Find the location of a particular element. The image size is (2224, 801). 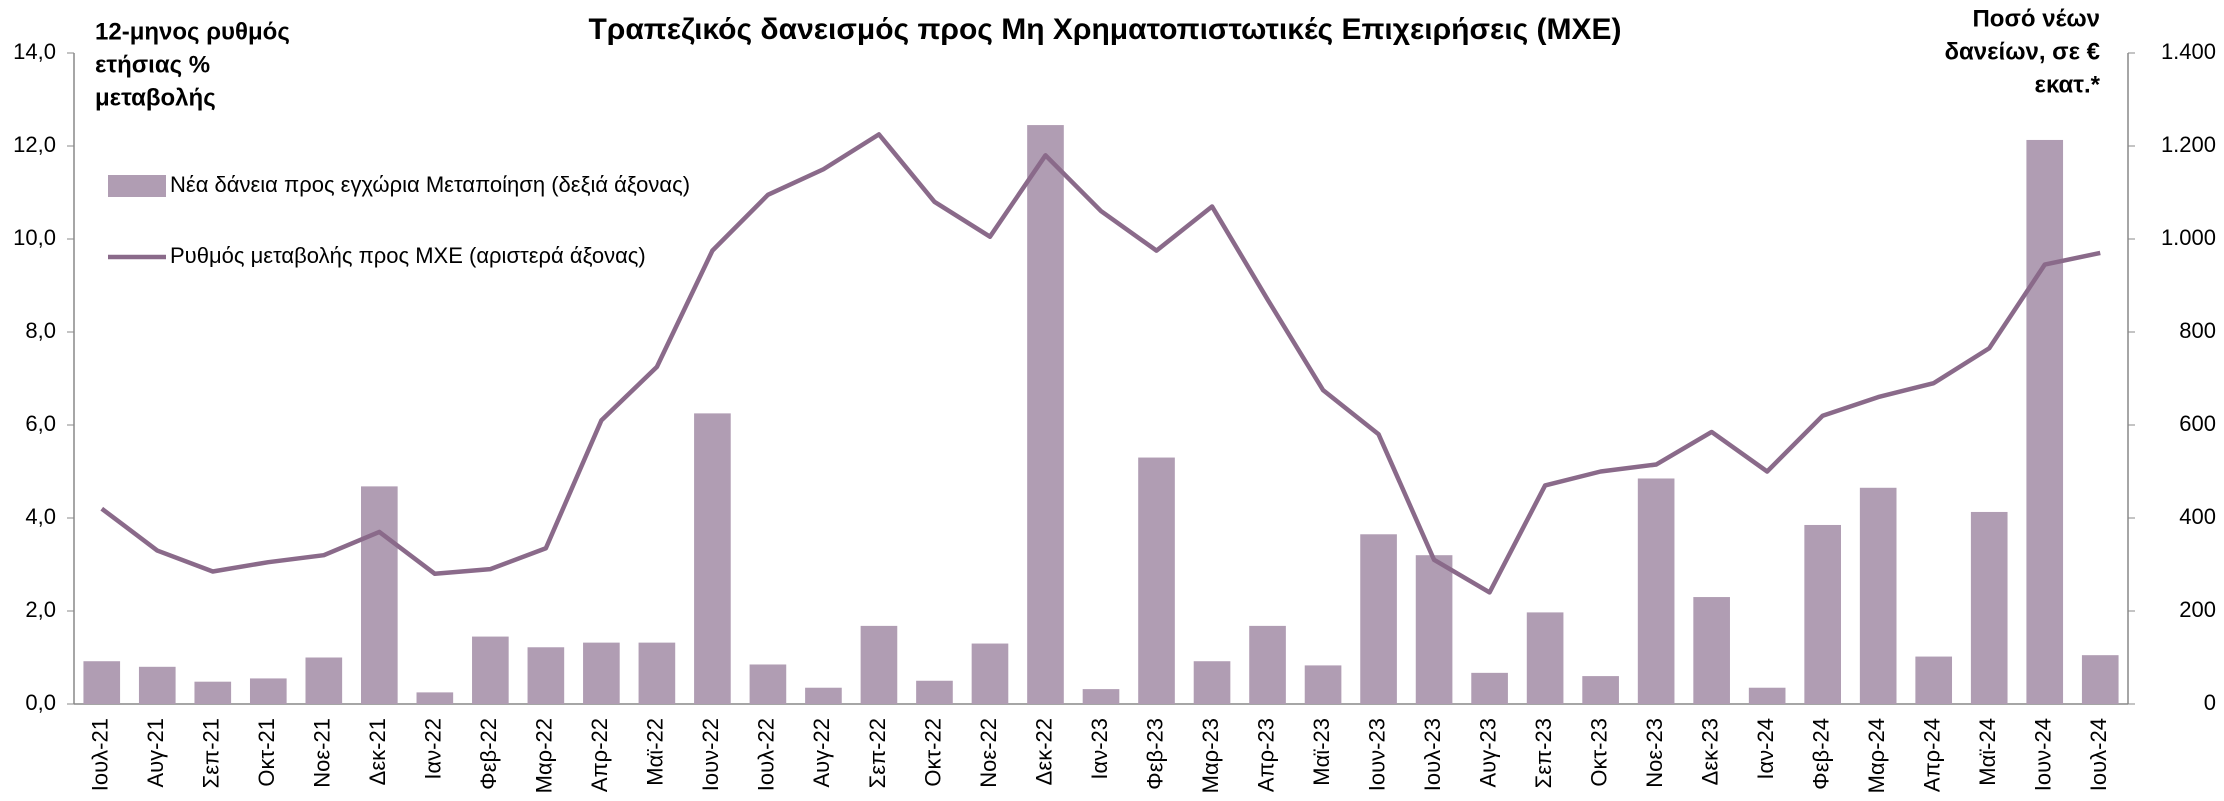

x-tick-label: Δεκ-21 is located at coordinates (377, 751).